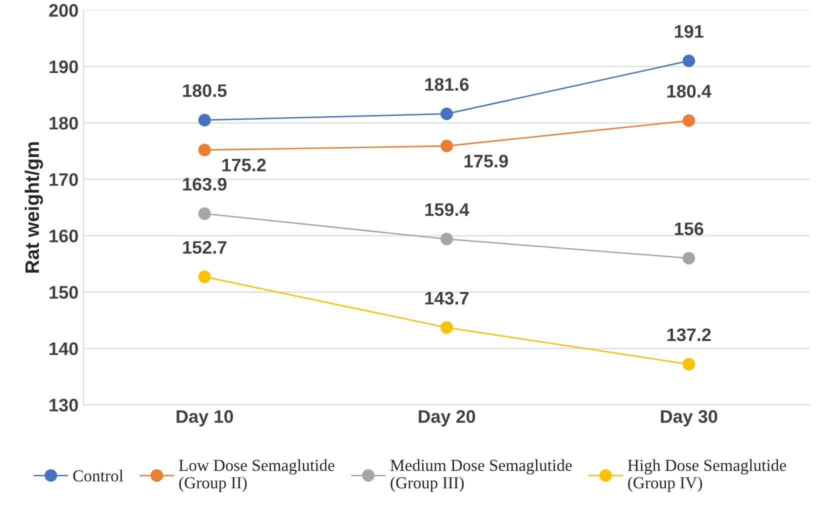 This screenshot has height=506, width=835. I want to click on data-label: 163.9, so click(204, 184).